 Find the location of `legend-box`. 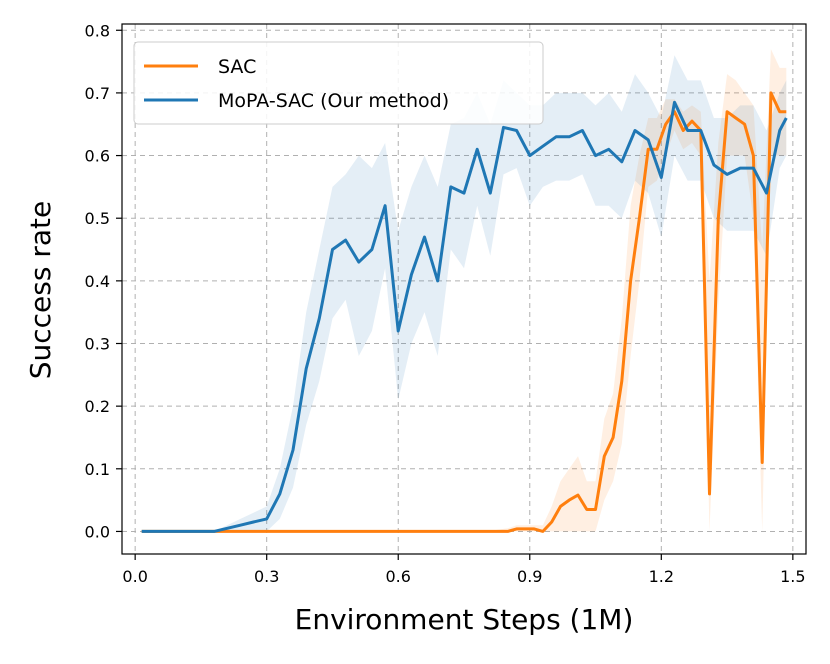

legend-box is located at coordinates (338, 83).